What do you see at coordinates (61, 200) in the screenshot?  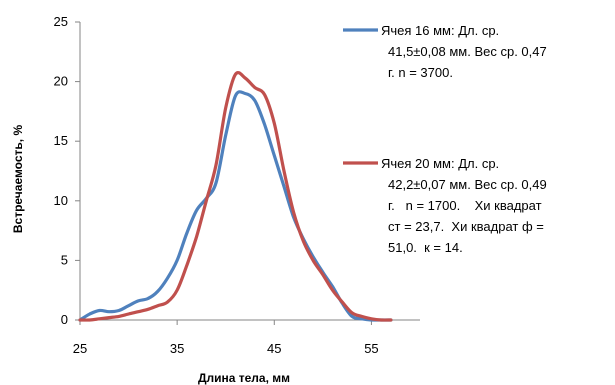 I see `y-tick-label: 10` at bounding box center [61, 200].